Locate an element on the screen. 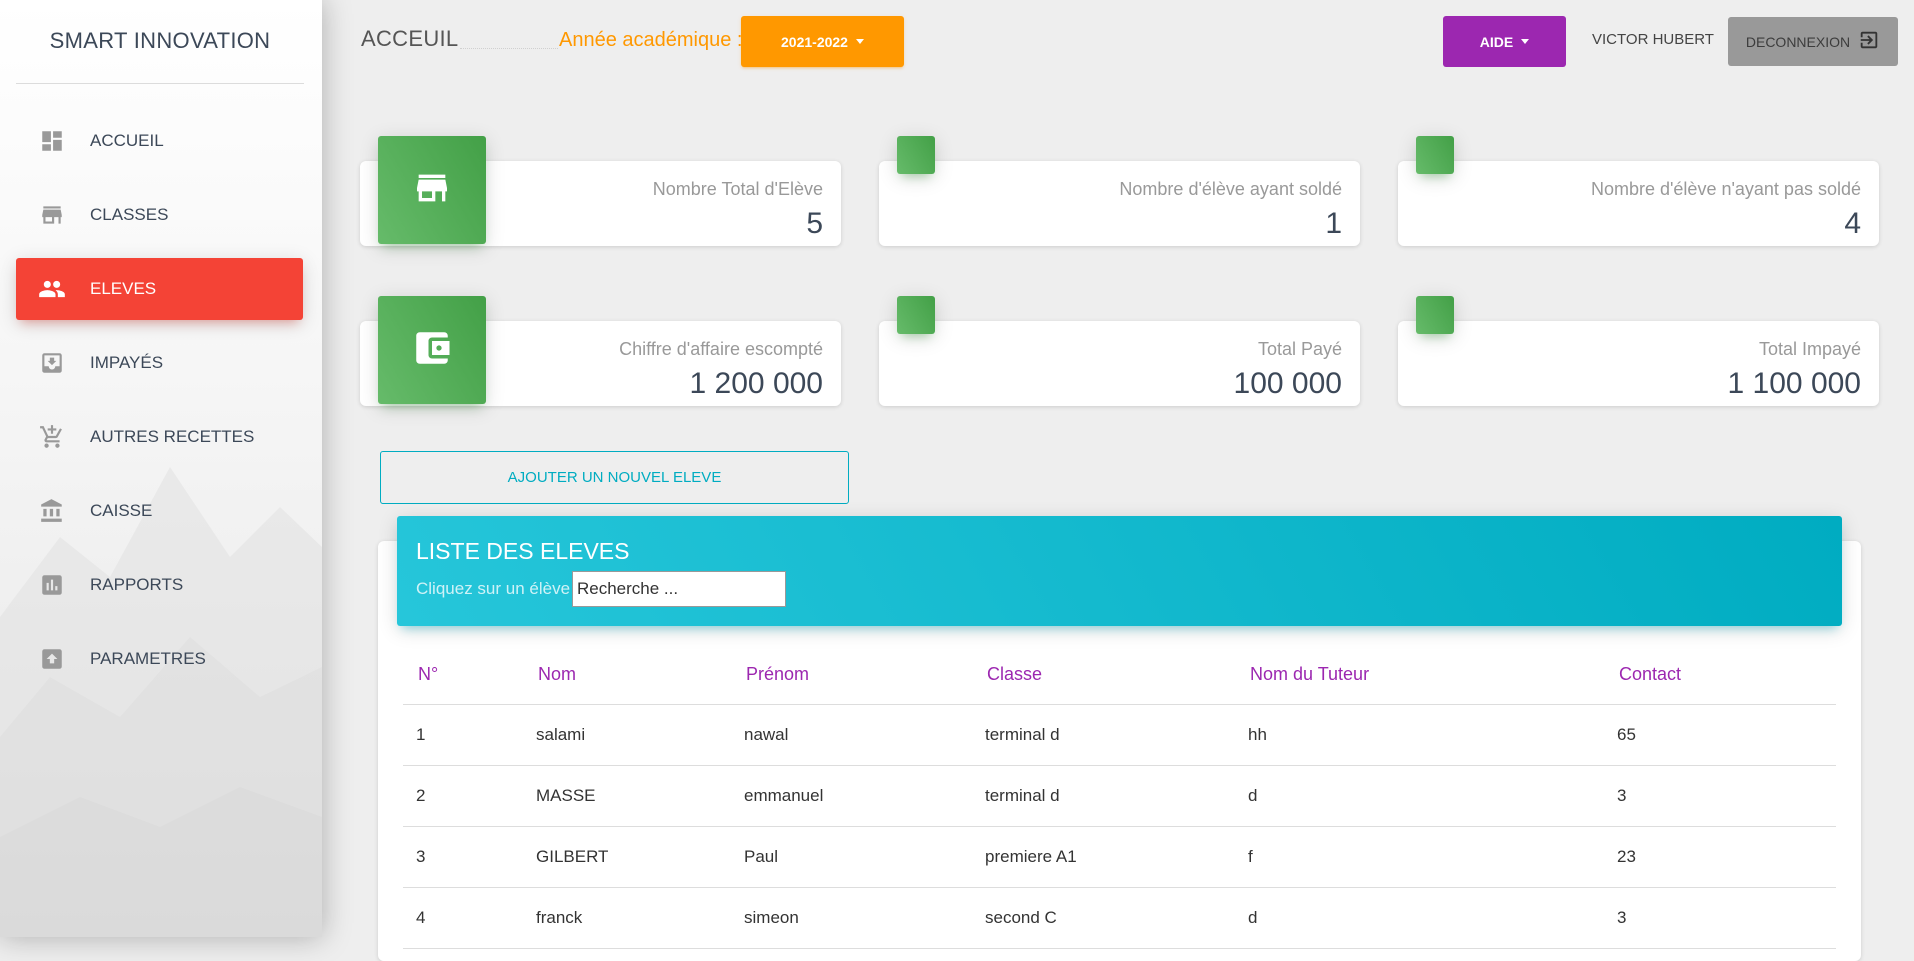 This screenshot has width=1914, height=961. cell-name: franck is located at coordinates (627, 918).